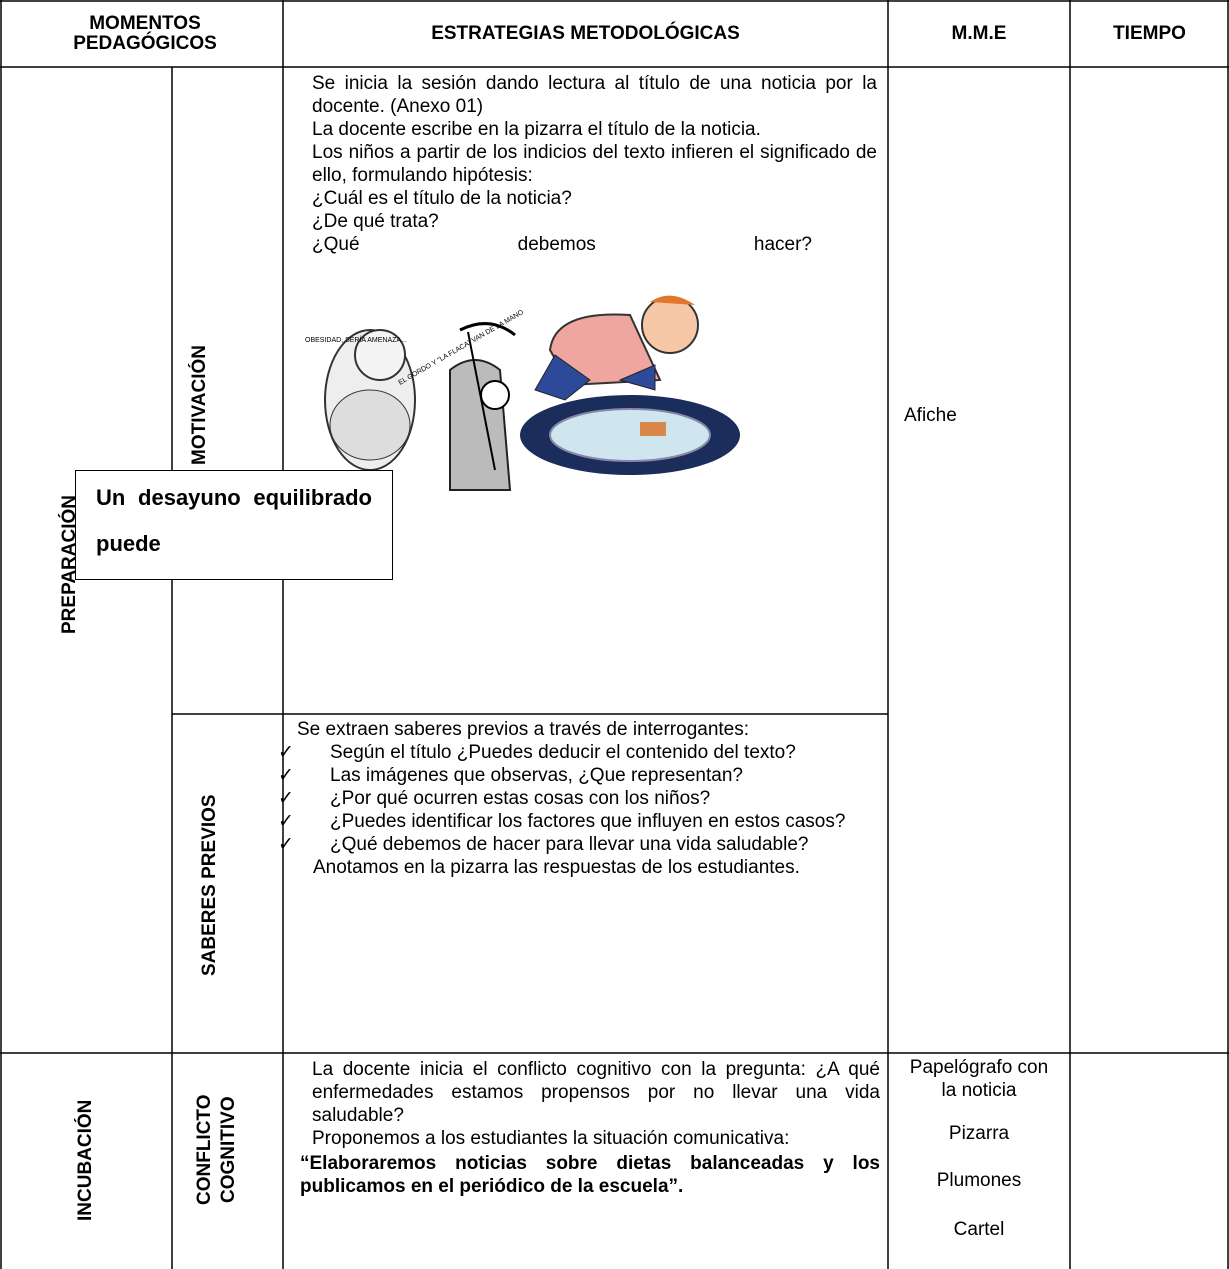  Describe the element at coordinates (216, 1150) in the screenshot. I see `step-label: CONFLICTO COGNITIVO` at that location.